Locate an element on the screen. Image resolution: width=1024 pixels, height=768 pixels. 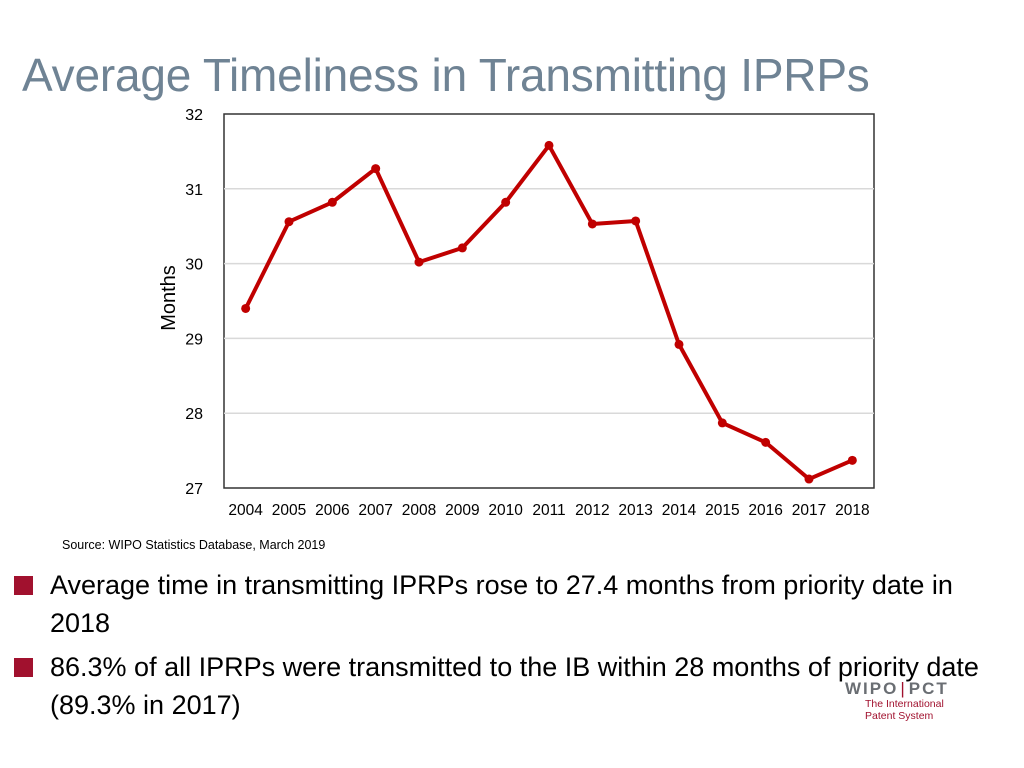
x-tick-label: 2015 is located at coordinates (722, 510).